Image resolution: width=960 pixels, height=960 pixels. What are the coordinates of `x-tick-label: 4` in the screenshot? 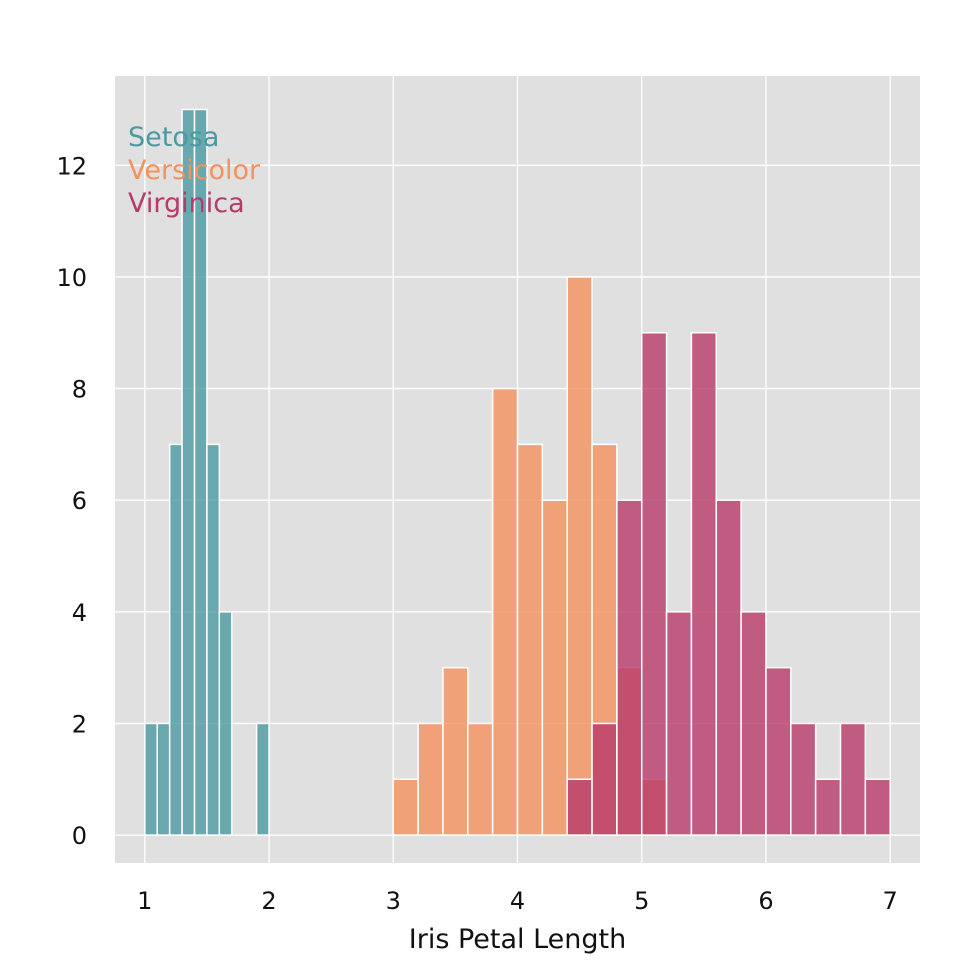 It's located at (517, 901).